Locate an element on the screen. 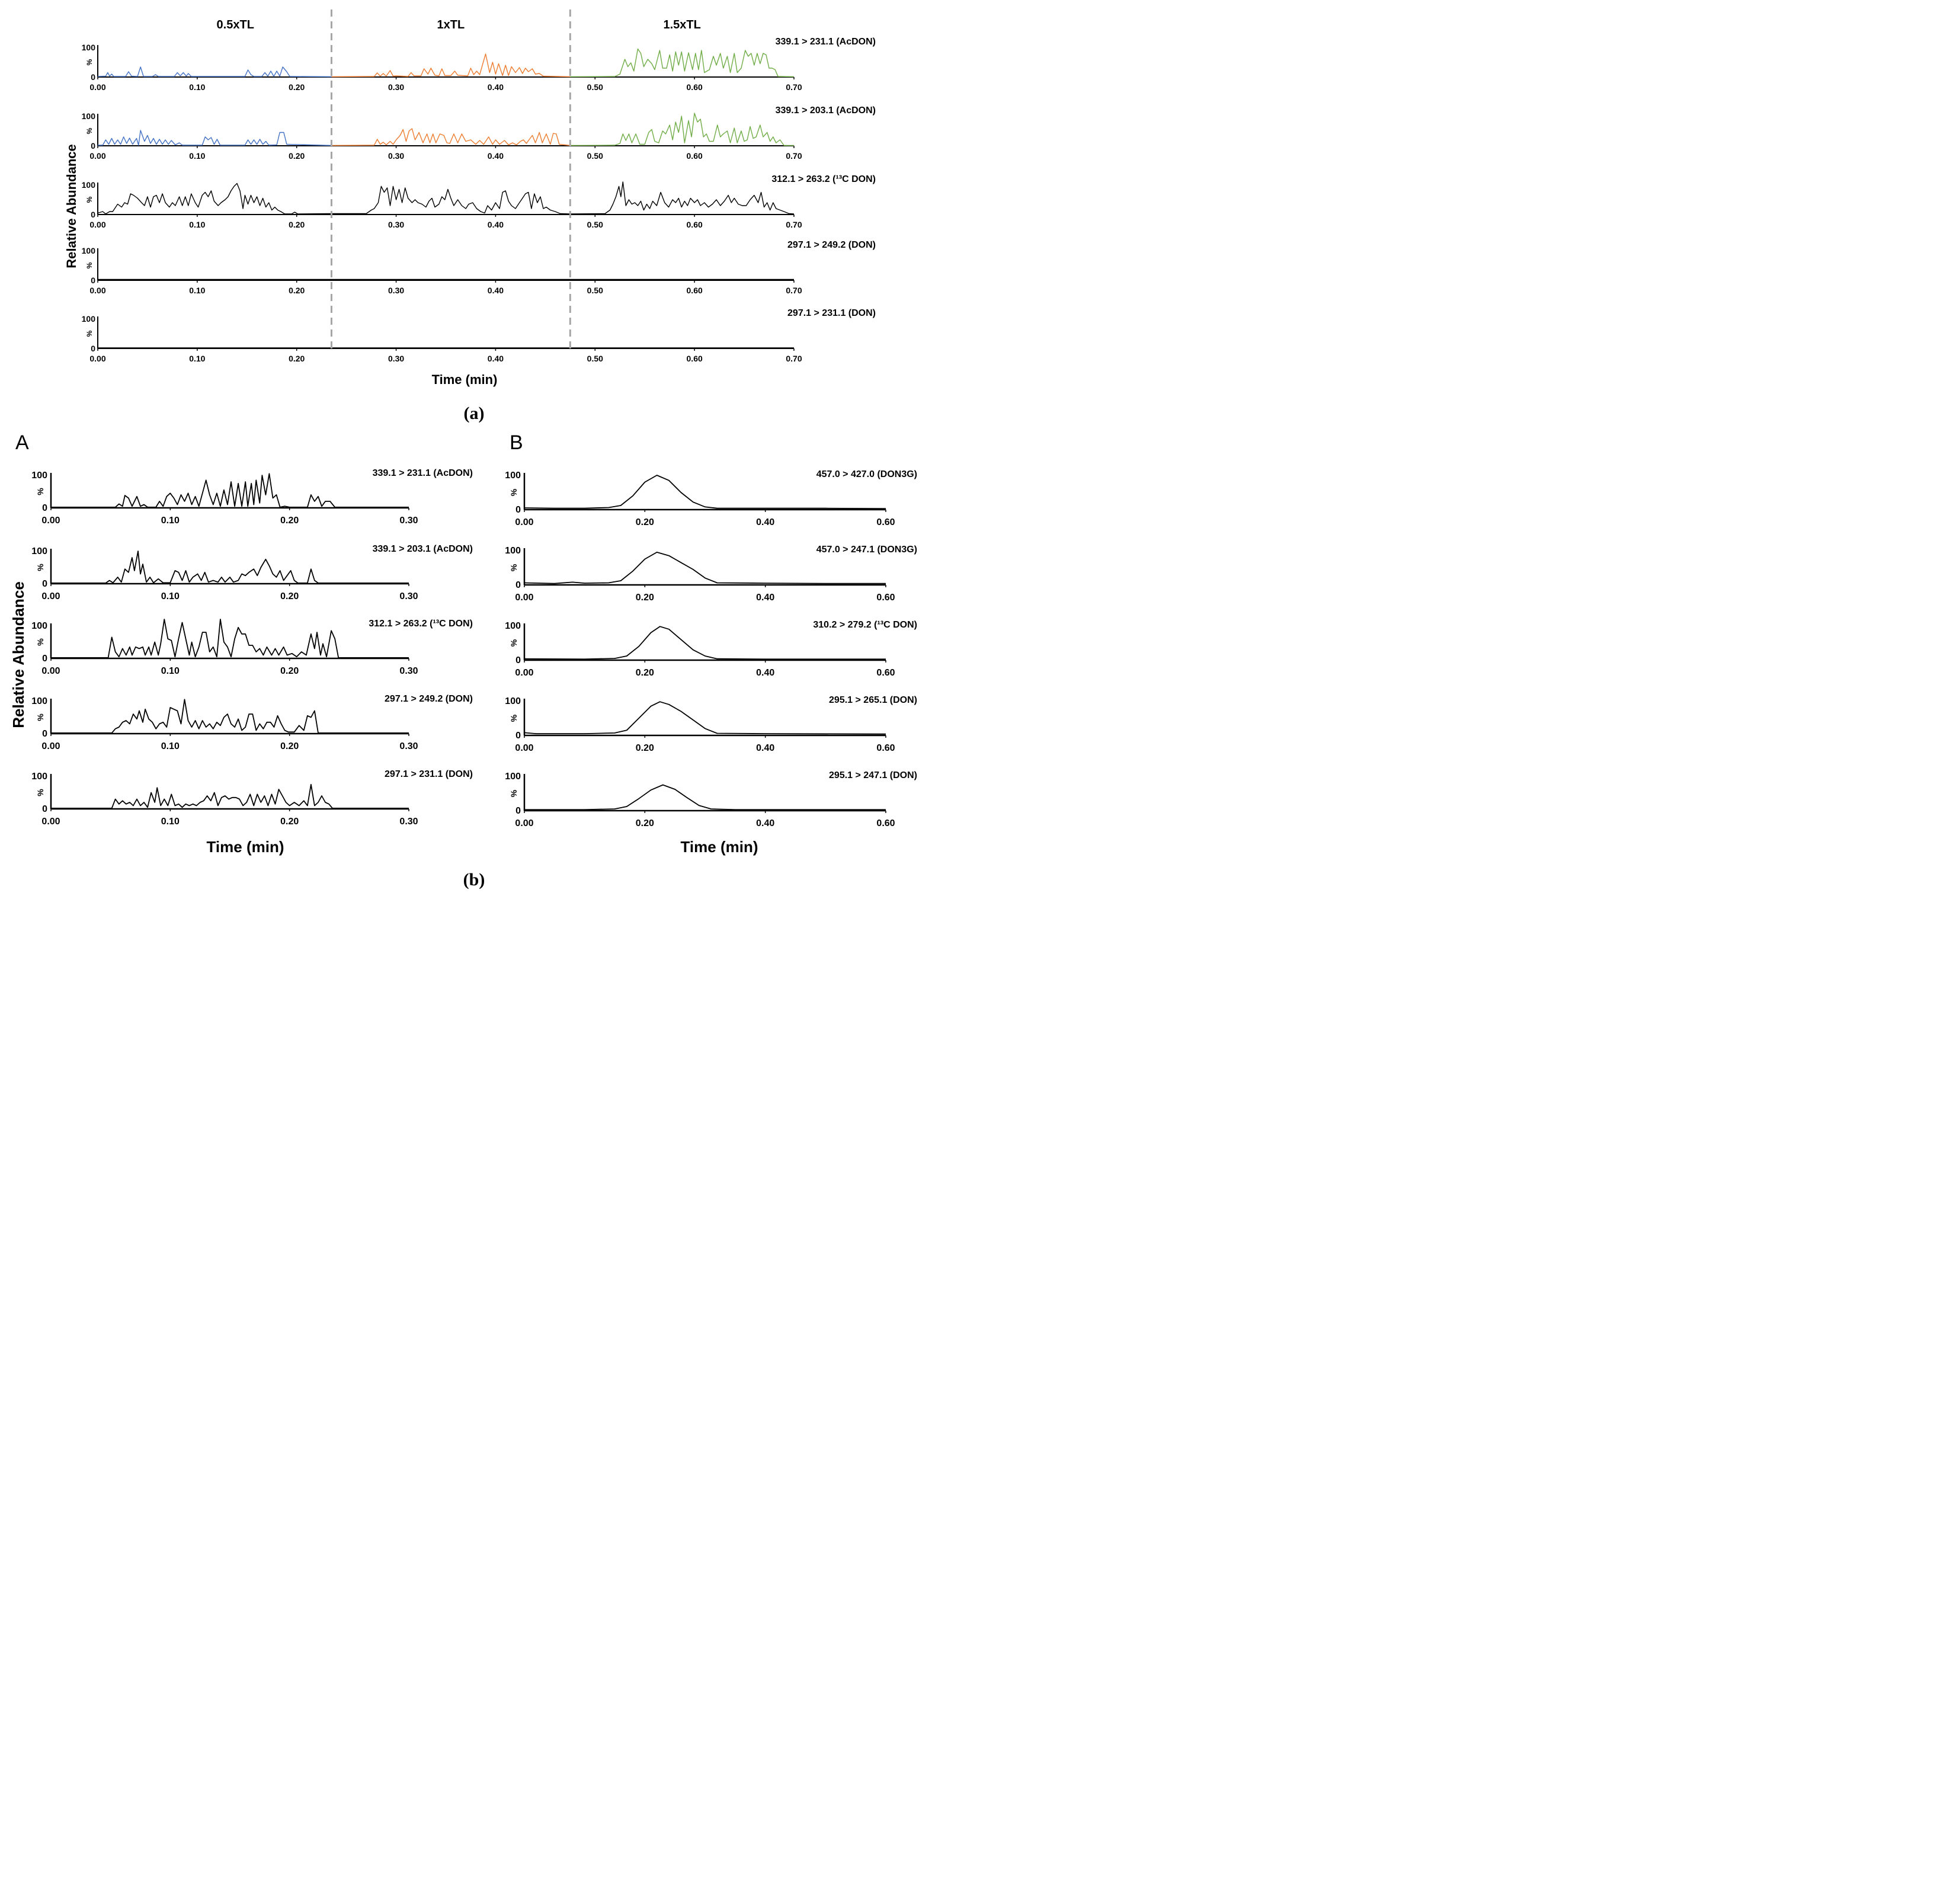 This screenshot has height=1888, width=1960. panel-b-caption: (b) is located at coordinates (474, 879).